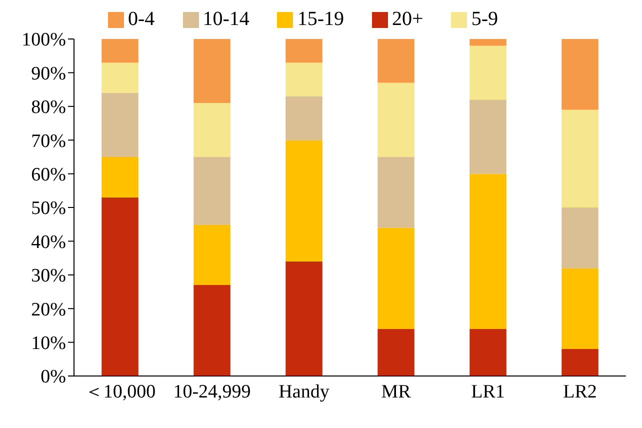 This screenshot has height=428, width=642. What do you see at coordinates (484, 19) in the screenshot?
I see `legend-label: 5-9` at bounding box center [484, 19].